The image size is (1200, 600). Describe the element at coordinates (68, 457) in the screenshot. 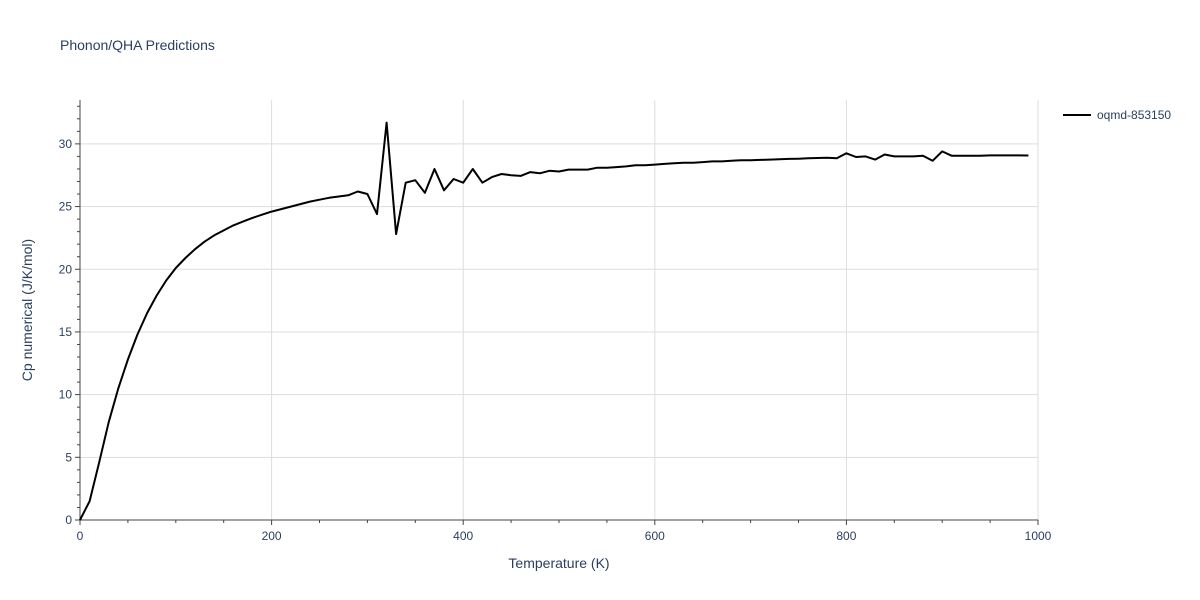

I see `y-tick-label: 5` at that location.